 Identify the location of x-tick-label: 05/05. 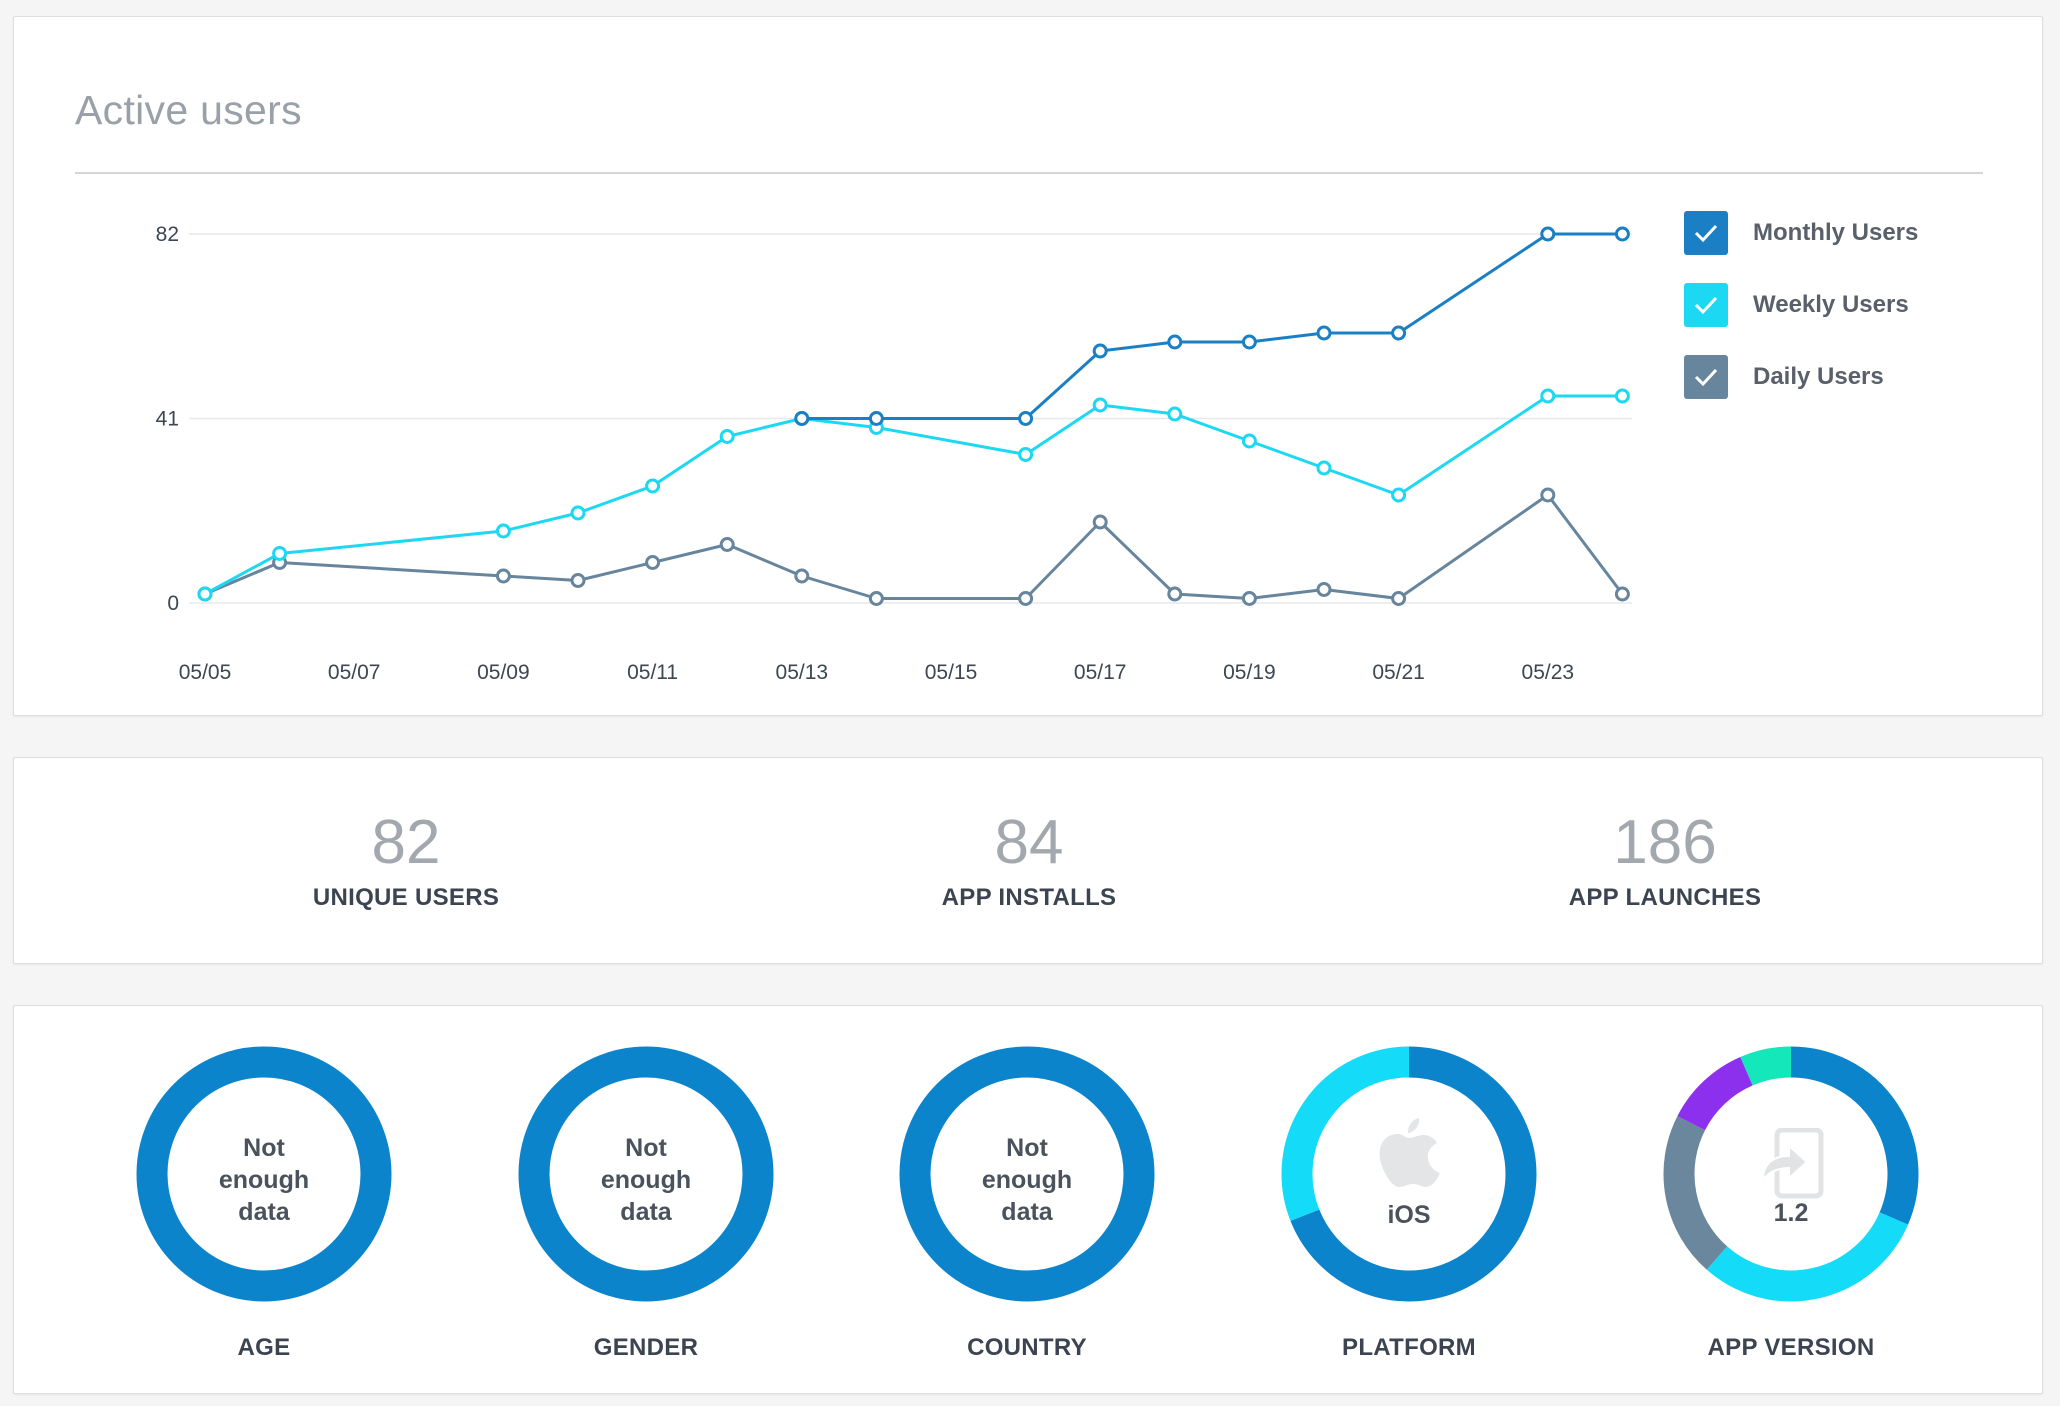
(205, 672).